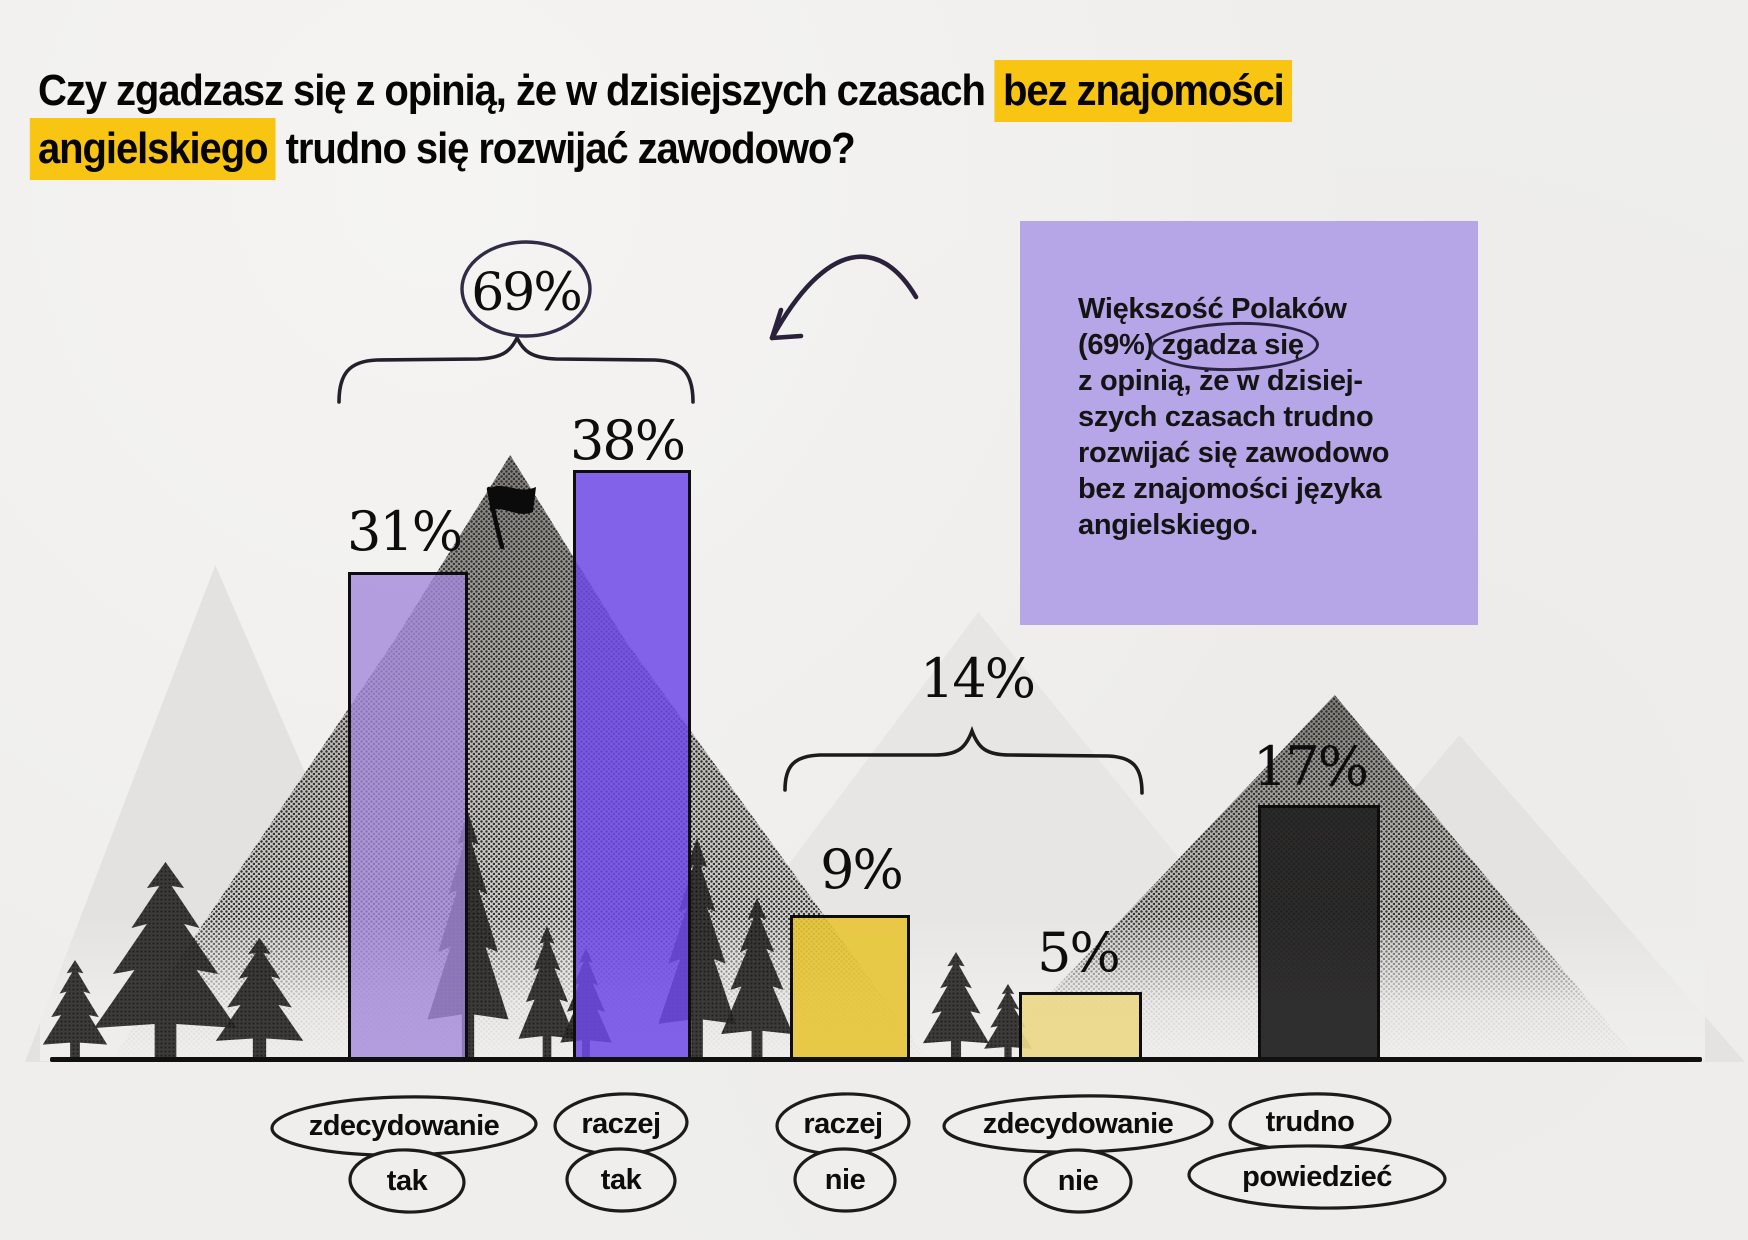 The height and width of the screenshot is (1240, 1748). I want to click on value-label-5: 5%, so click(1079, 952).